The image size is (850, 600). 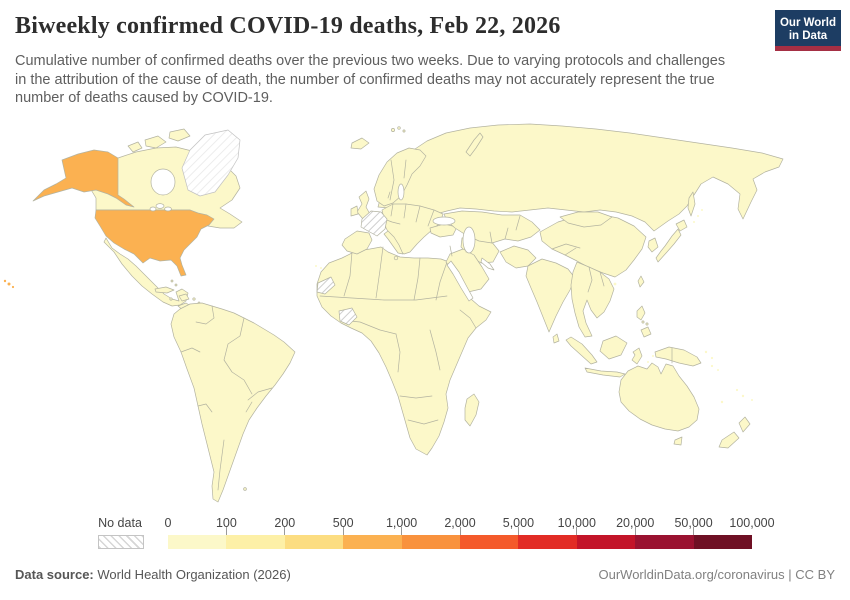 What do you see at coordinates (357, 242) in the screenshot?
I see `region-iberia` at bounding box center [357, 242].